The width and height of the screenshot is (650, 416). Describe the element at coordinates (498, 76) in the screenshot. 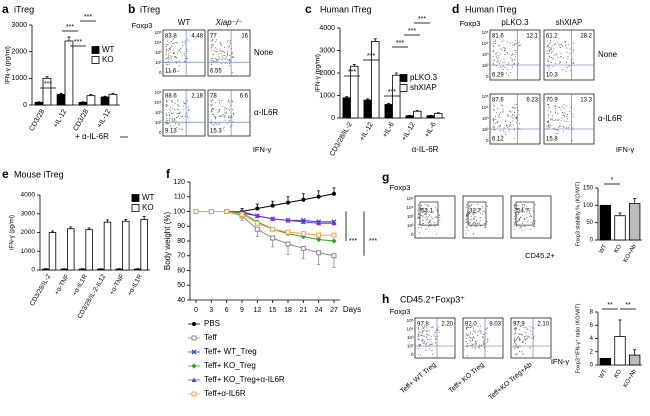

I see `quadrant-value: 6.29` at that location.